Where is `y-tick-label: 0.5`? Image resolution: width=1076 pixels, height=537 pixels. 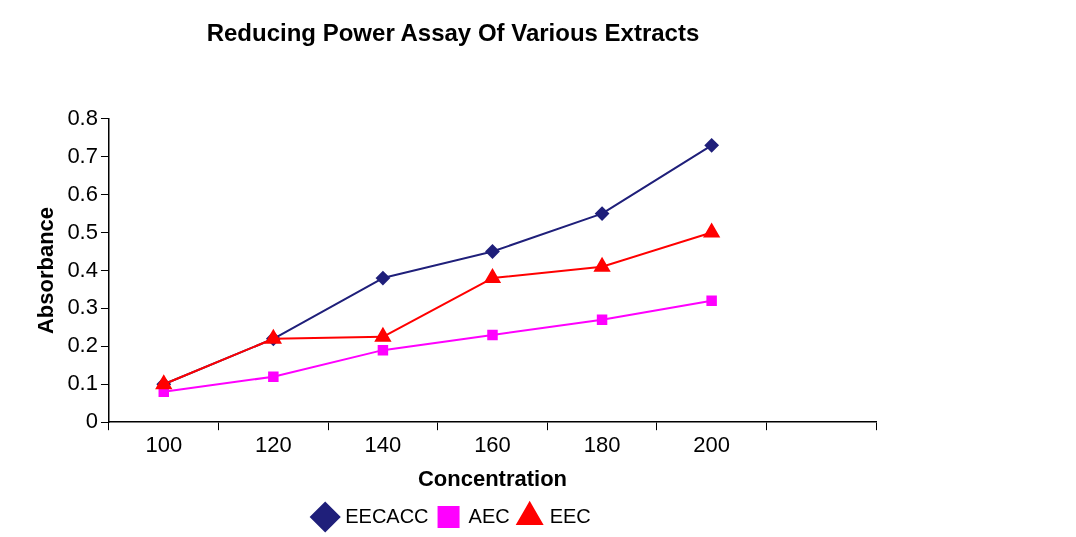
y-tick-label: 0.5 is located at coordinates (82, 231).